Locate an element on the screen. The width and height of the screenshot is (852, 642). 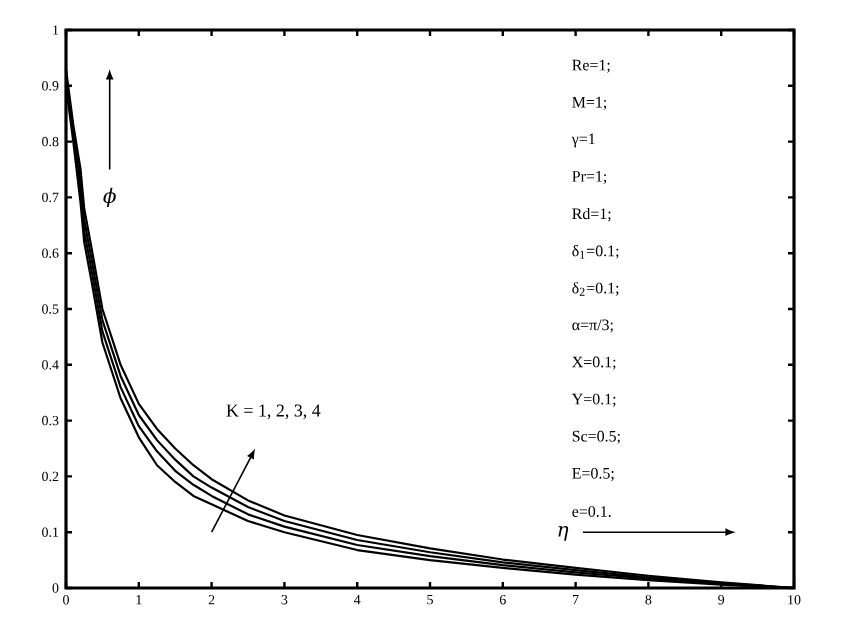
annotation: K = 1, 2, 3, 4 is located at coordinates (273, 412).